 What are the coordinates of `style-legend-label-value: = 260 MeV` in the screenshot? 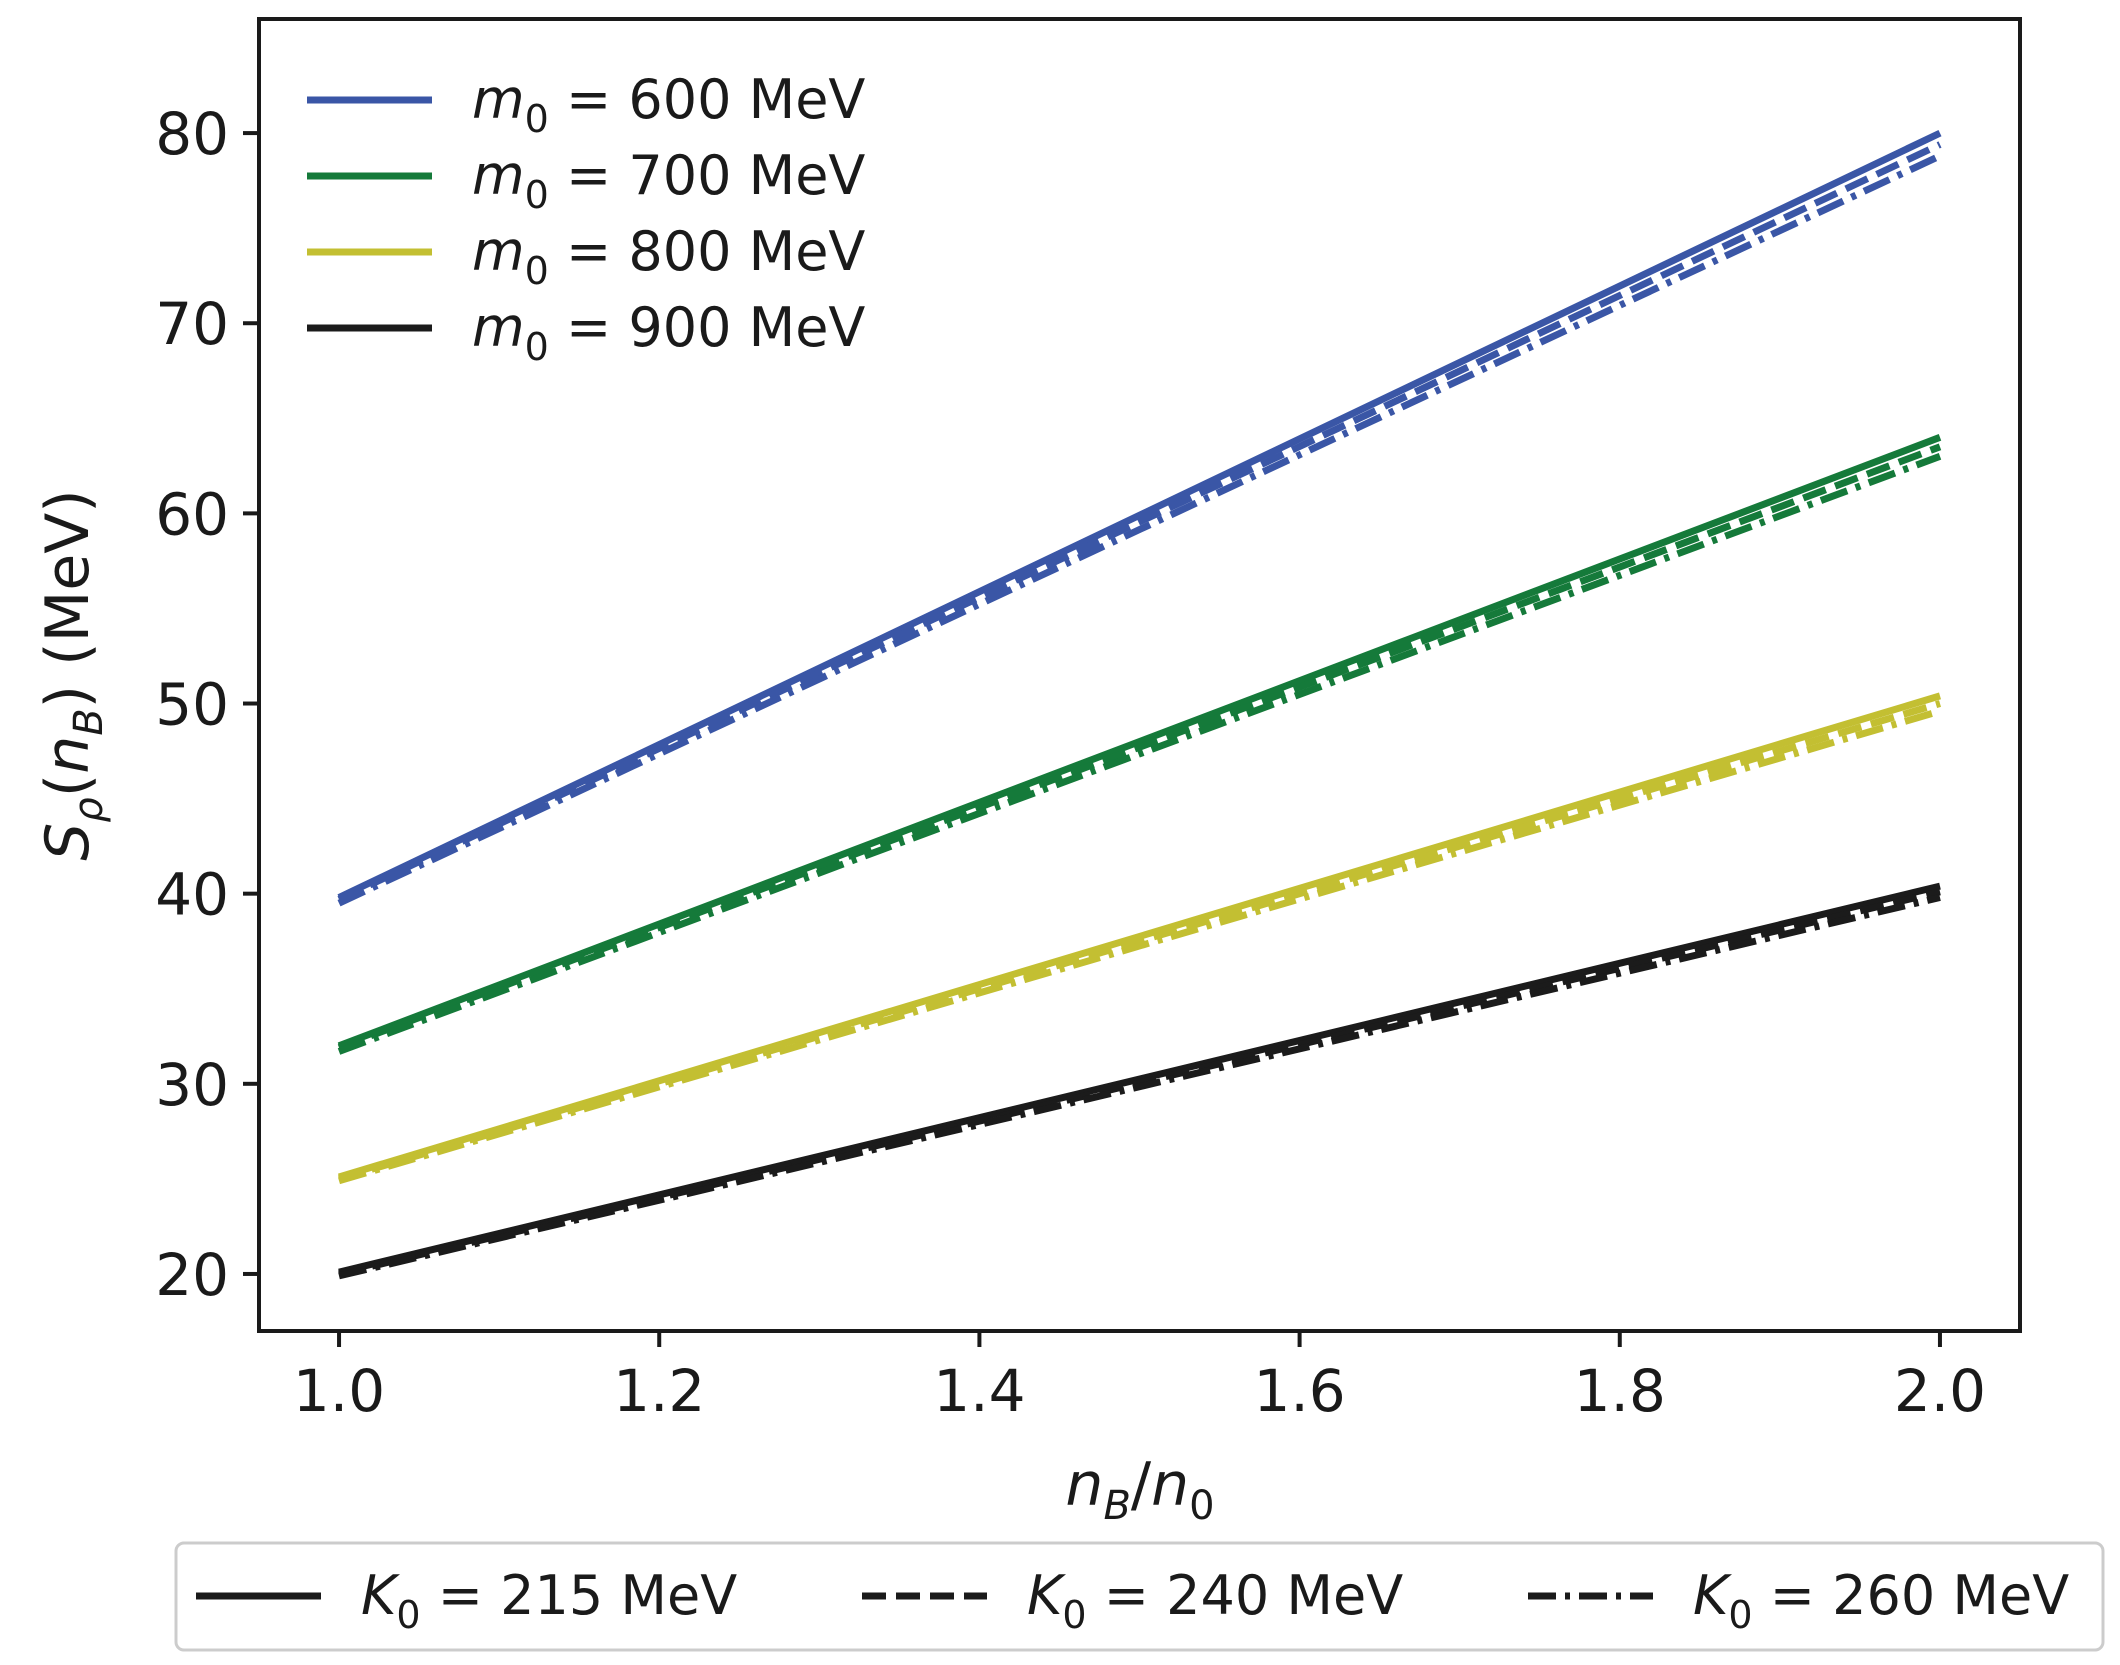 It's located at (1911, 1595).